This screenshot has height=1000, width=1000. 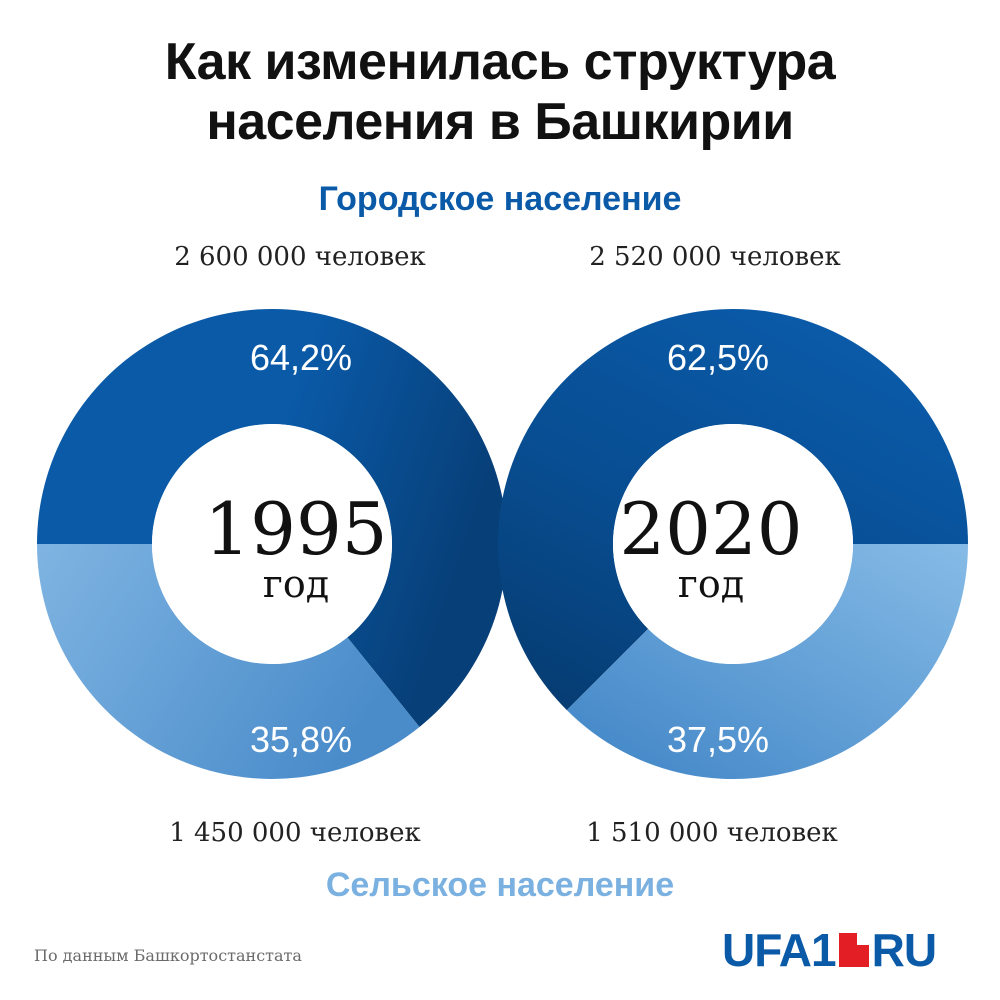 I want to click on urban-percent-1995: 64,2%, so click(x=301, y=357).